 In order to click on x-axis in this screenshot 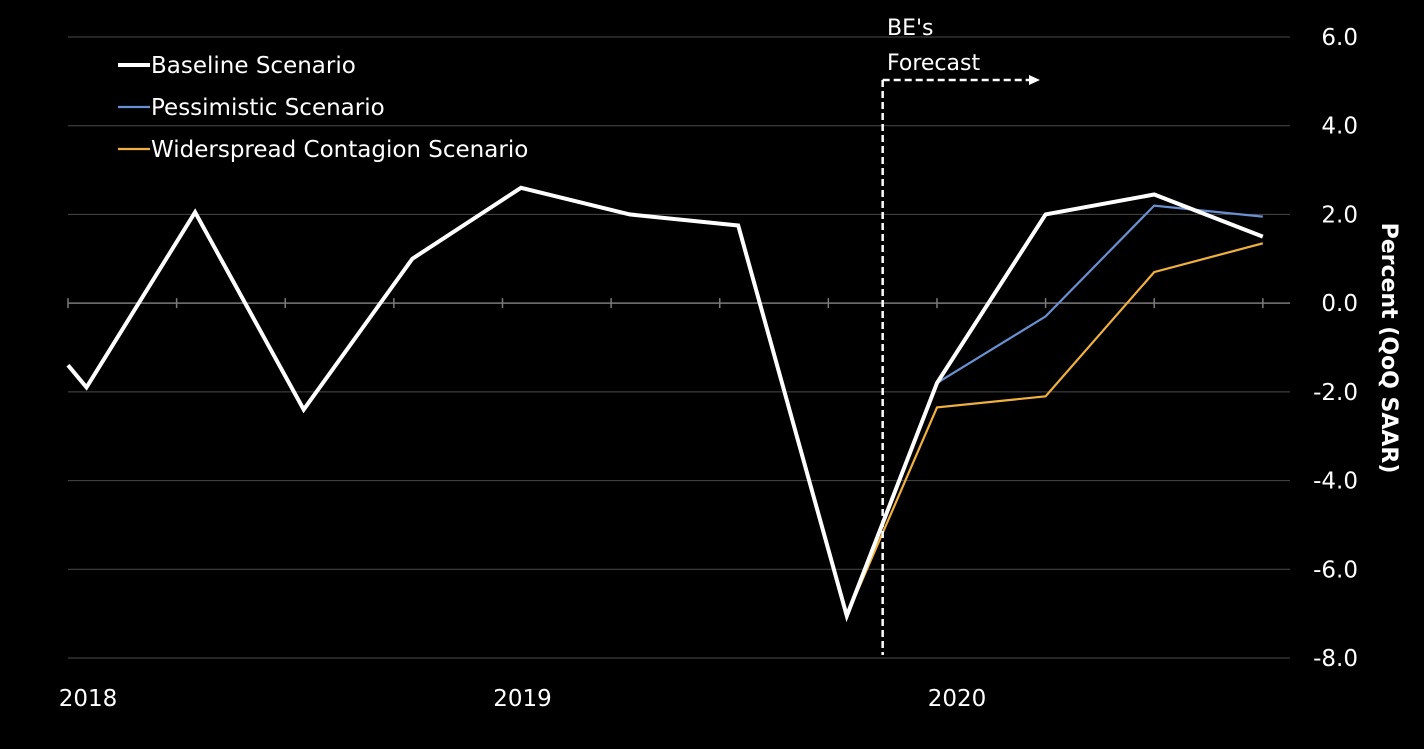, I will do `click(678, 303)`.